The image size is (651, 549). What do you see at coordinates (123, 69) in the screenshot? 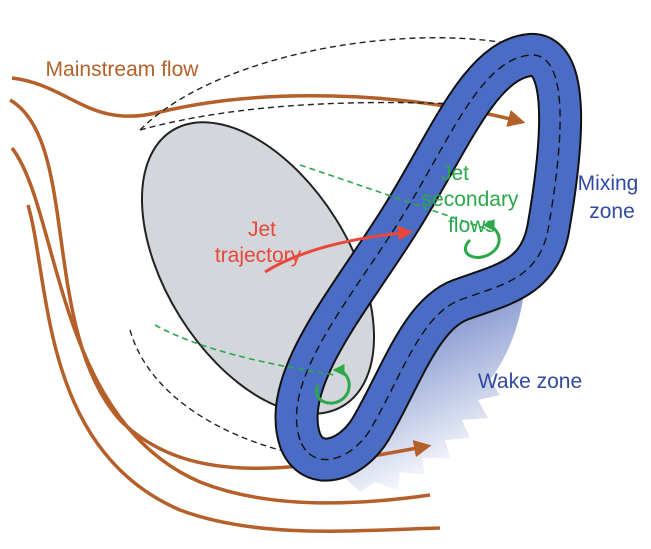
I see `label: Mainstream flow` at bounding box center [123, 69].